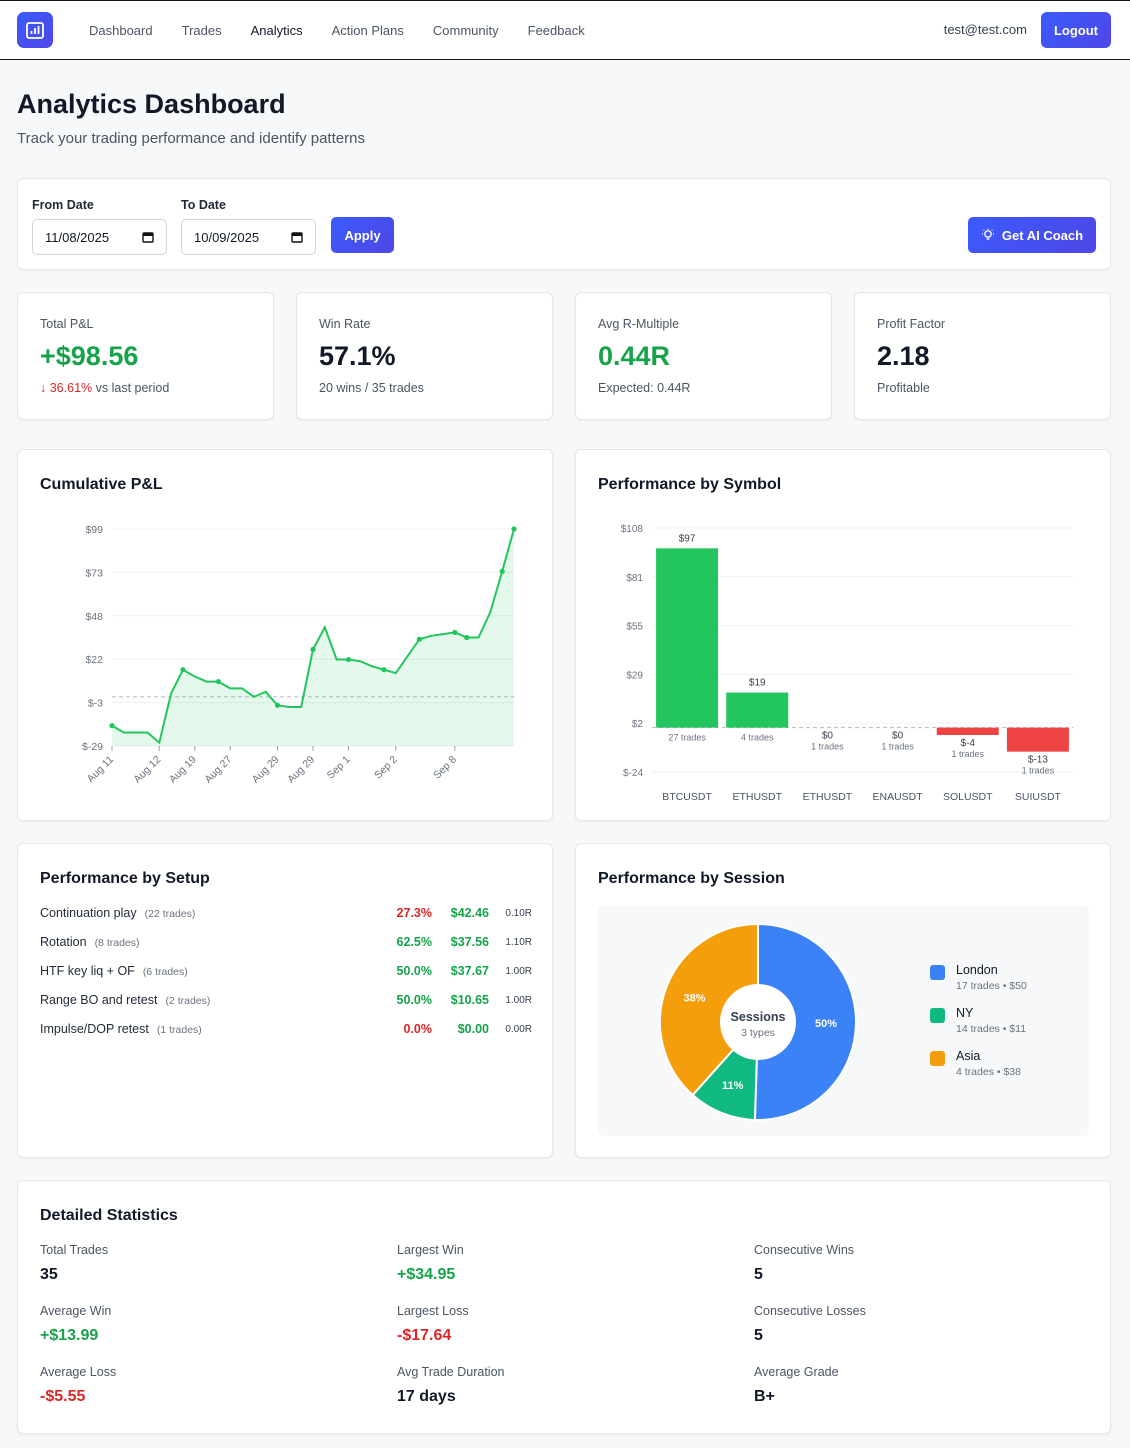 This screenshot has width=1130, height=1448. What do you see at coordinates (218, 770) in the screenshot?
I see `x-tick-label: Aug 27` at bounding box center [218, 770].